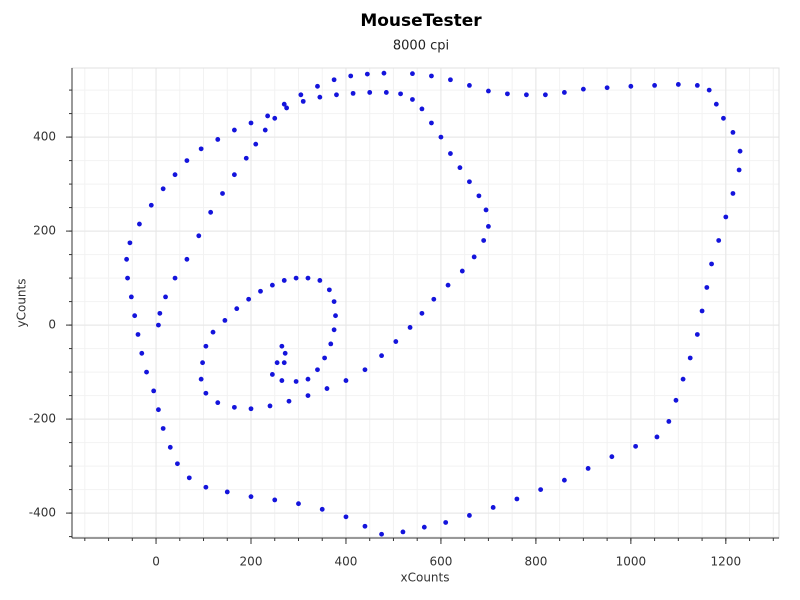 The width and height of the screenshot is (800, 600). Describe the element at coordinates (44, 137) in the screenshot. I see `y-tick-label: 400` at that location.